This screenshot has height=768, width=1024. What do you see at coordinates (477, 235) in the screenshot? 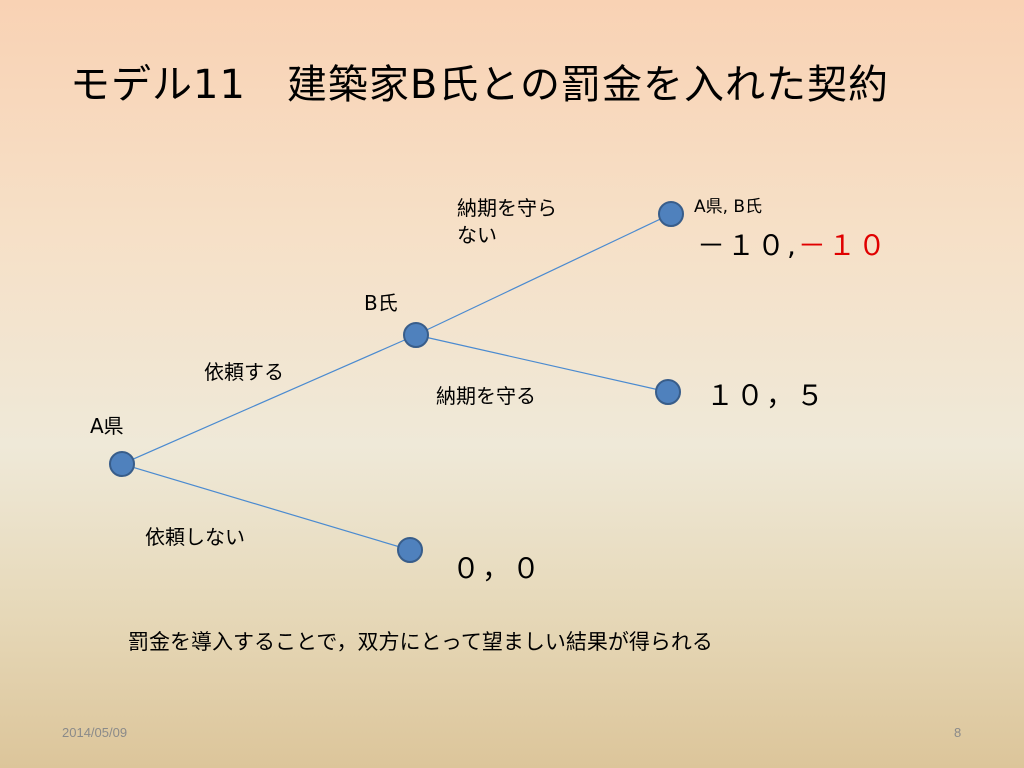
I see `edge-label-break-deadline-2: ない` at bounding box center [477, 235].